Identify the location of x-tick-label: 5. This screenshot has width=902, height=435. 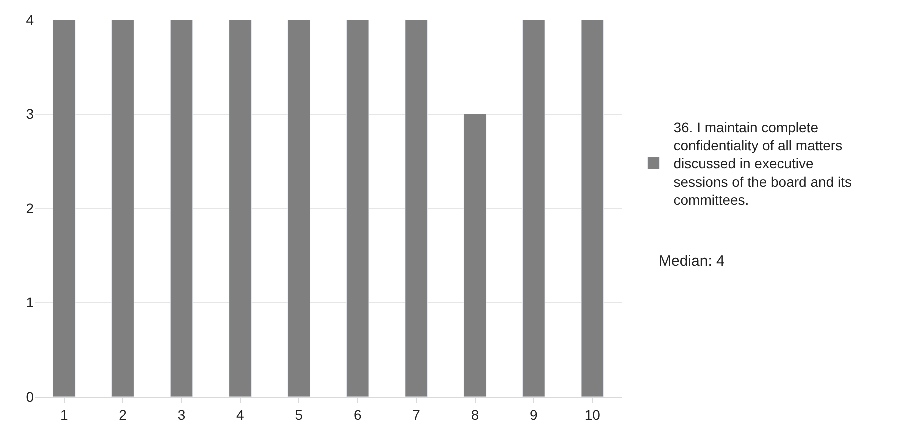
(299, 414).